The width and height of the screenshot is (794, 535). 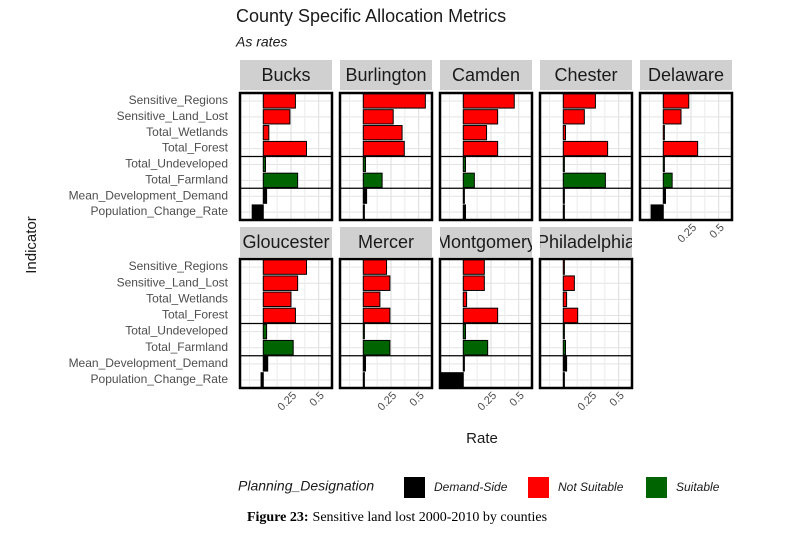 What do you see at coordinates (471, 487) in the screenshot?
I see `legend-label: Demand-Side` at bounding box center [471, 487].